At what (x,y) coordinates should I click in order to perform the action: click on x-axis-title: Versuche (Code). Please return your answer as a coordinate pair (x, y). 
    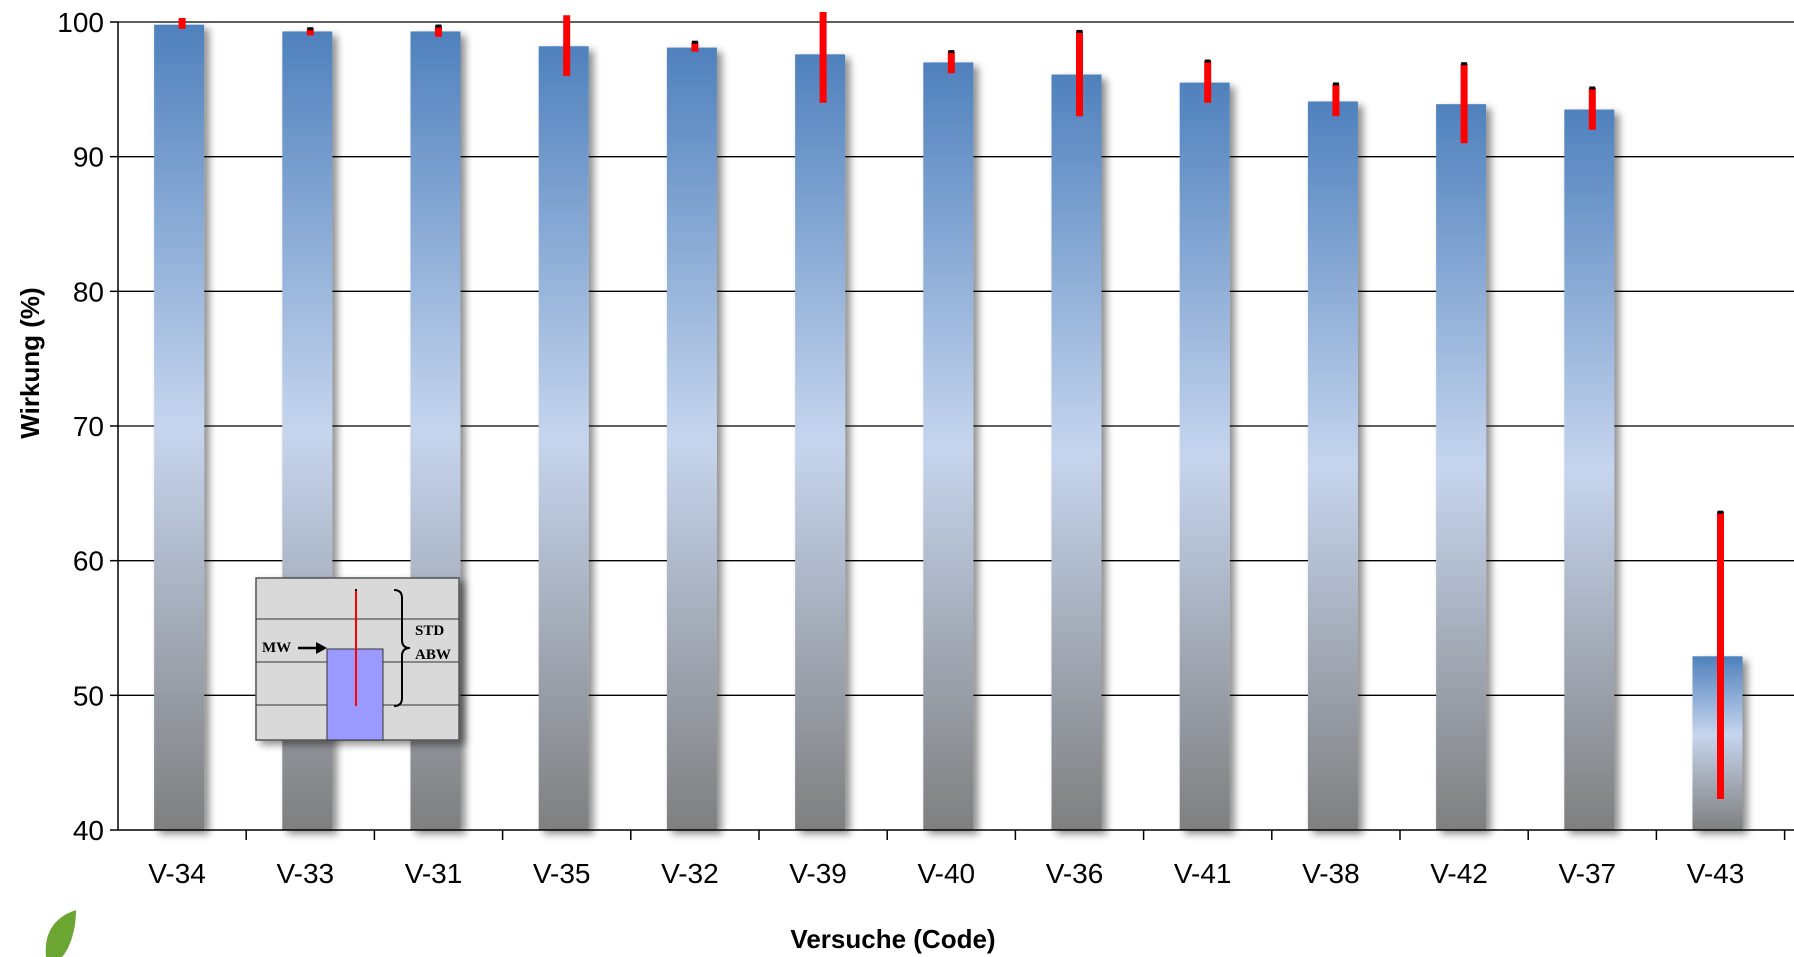
    Looking at the image, I should click on (892, 939).